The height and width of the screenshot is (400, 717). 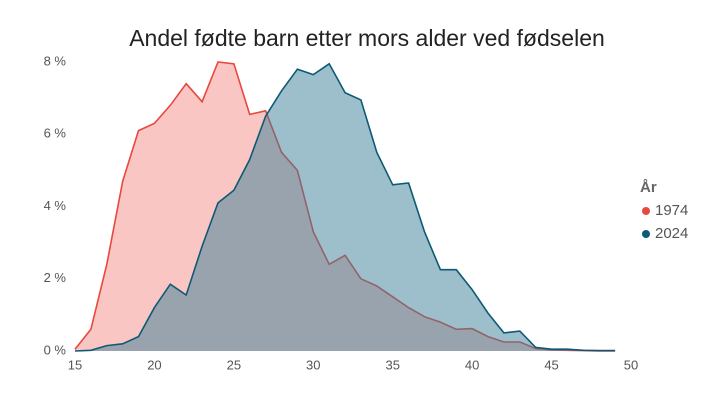 What do you see at coordinates (313, 364) in the screenshot?
I see `x-tick-label: 30` at bounding box center [313, 364].